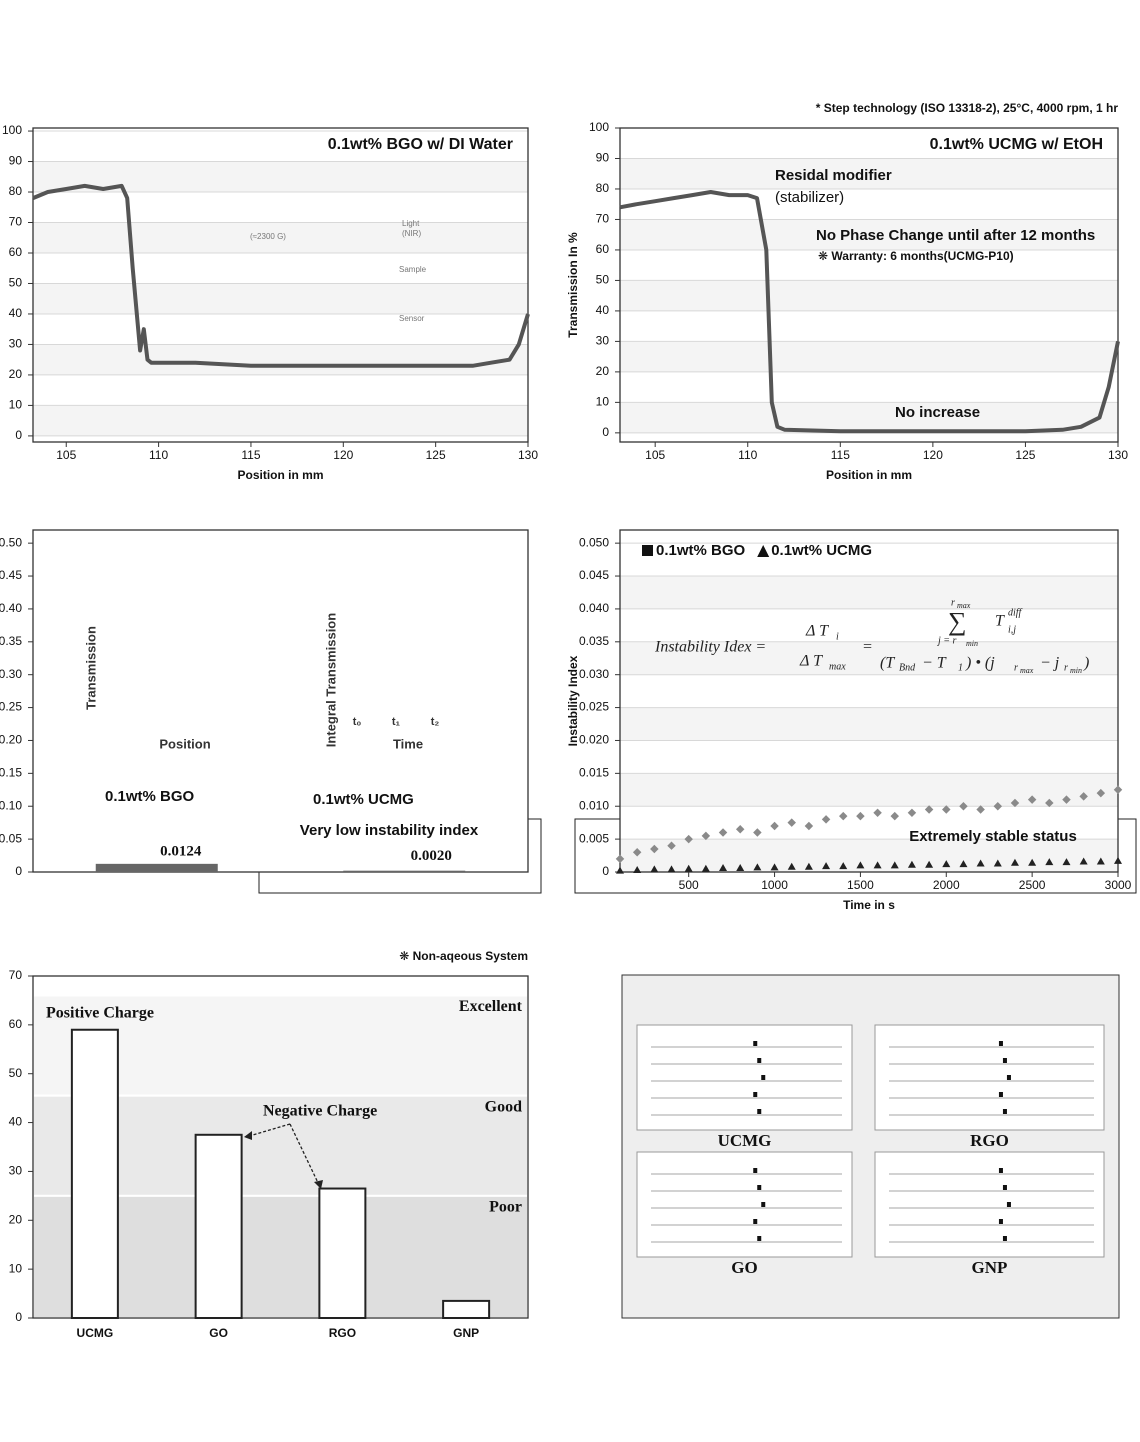 The image size is (1140, 1442). Describe the element at coordinates (1118, 455) in the screenshot. I see `x-tick-label: 130` at that location.